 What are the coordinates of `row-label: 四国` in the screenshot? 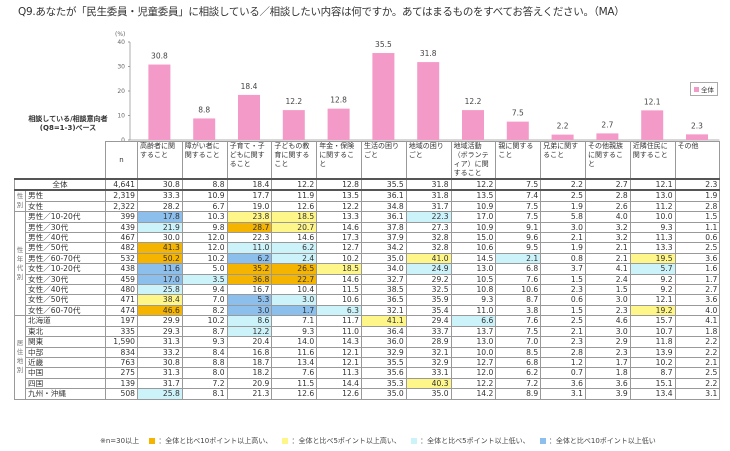 It's located at (65, 383).